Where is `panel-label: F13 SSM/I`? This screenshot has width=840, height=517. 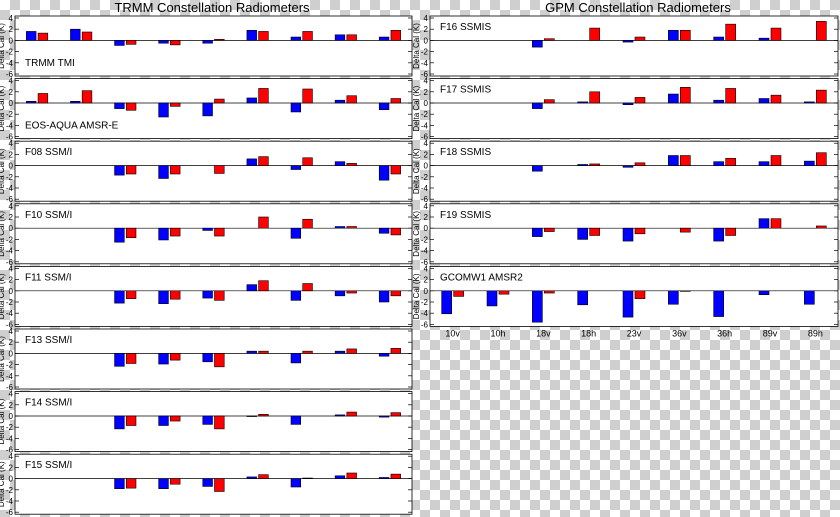 panel-label: F13 SSM/I is located at coordinates (48, 340).